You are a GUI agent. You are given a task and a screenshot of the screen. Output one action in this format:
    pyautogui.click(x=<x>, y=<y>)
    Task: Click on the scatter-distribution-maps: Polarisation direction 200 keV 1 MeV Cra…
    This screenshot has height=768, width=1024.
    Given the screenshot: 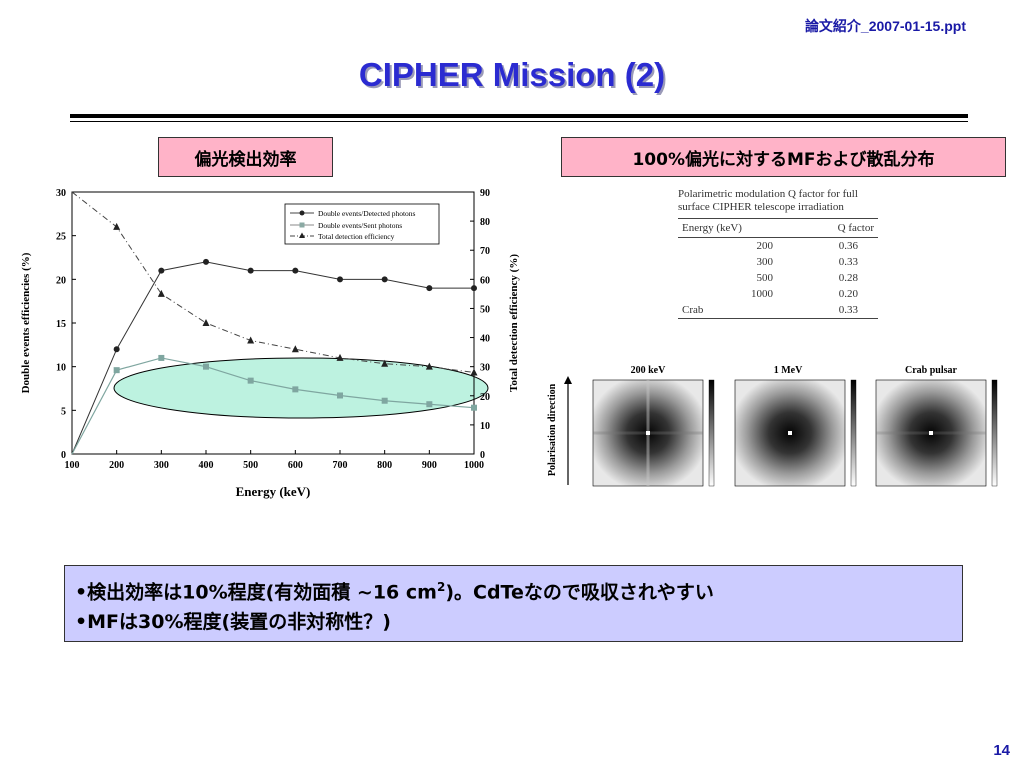 What is the action you would take?
    pyautogui.click(x=772, y=426)
    